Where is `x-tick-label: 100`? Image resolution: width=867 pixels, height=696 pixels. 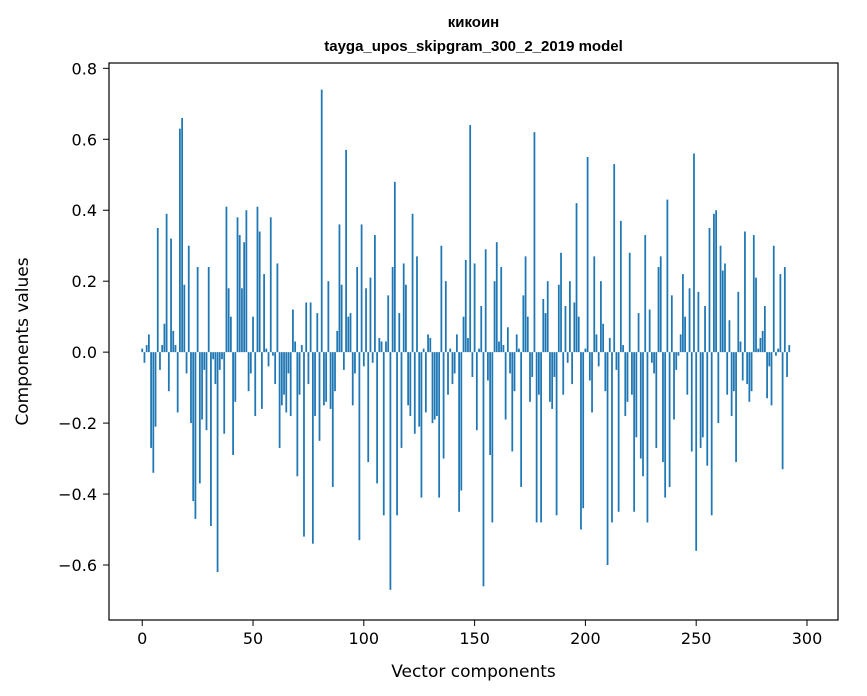
x-tick-label: 100 is located at coordinates (364, 638).